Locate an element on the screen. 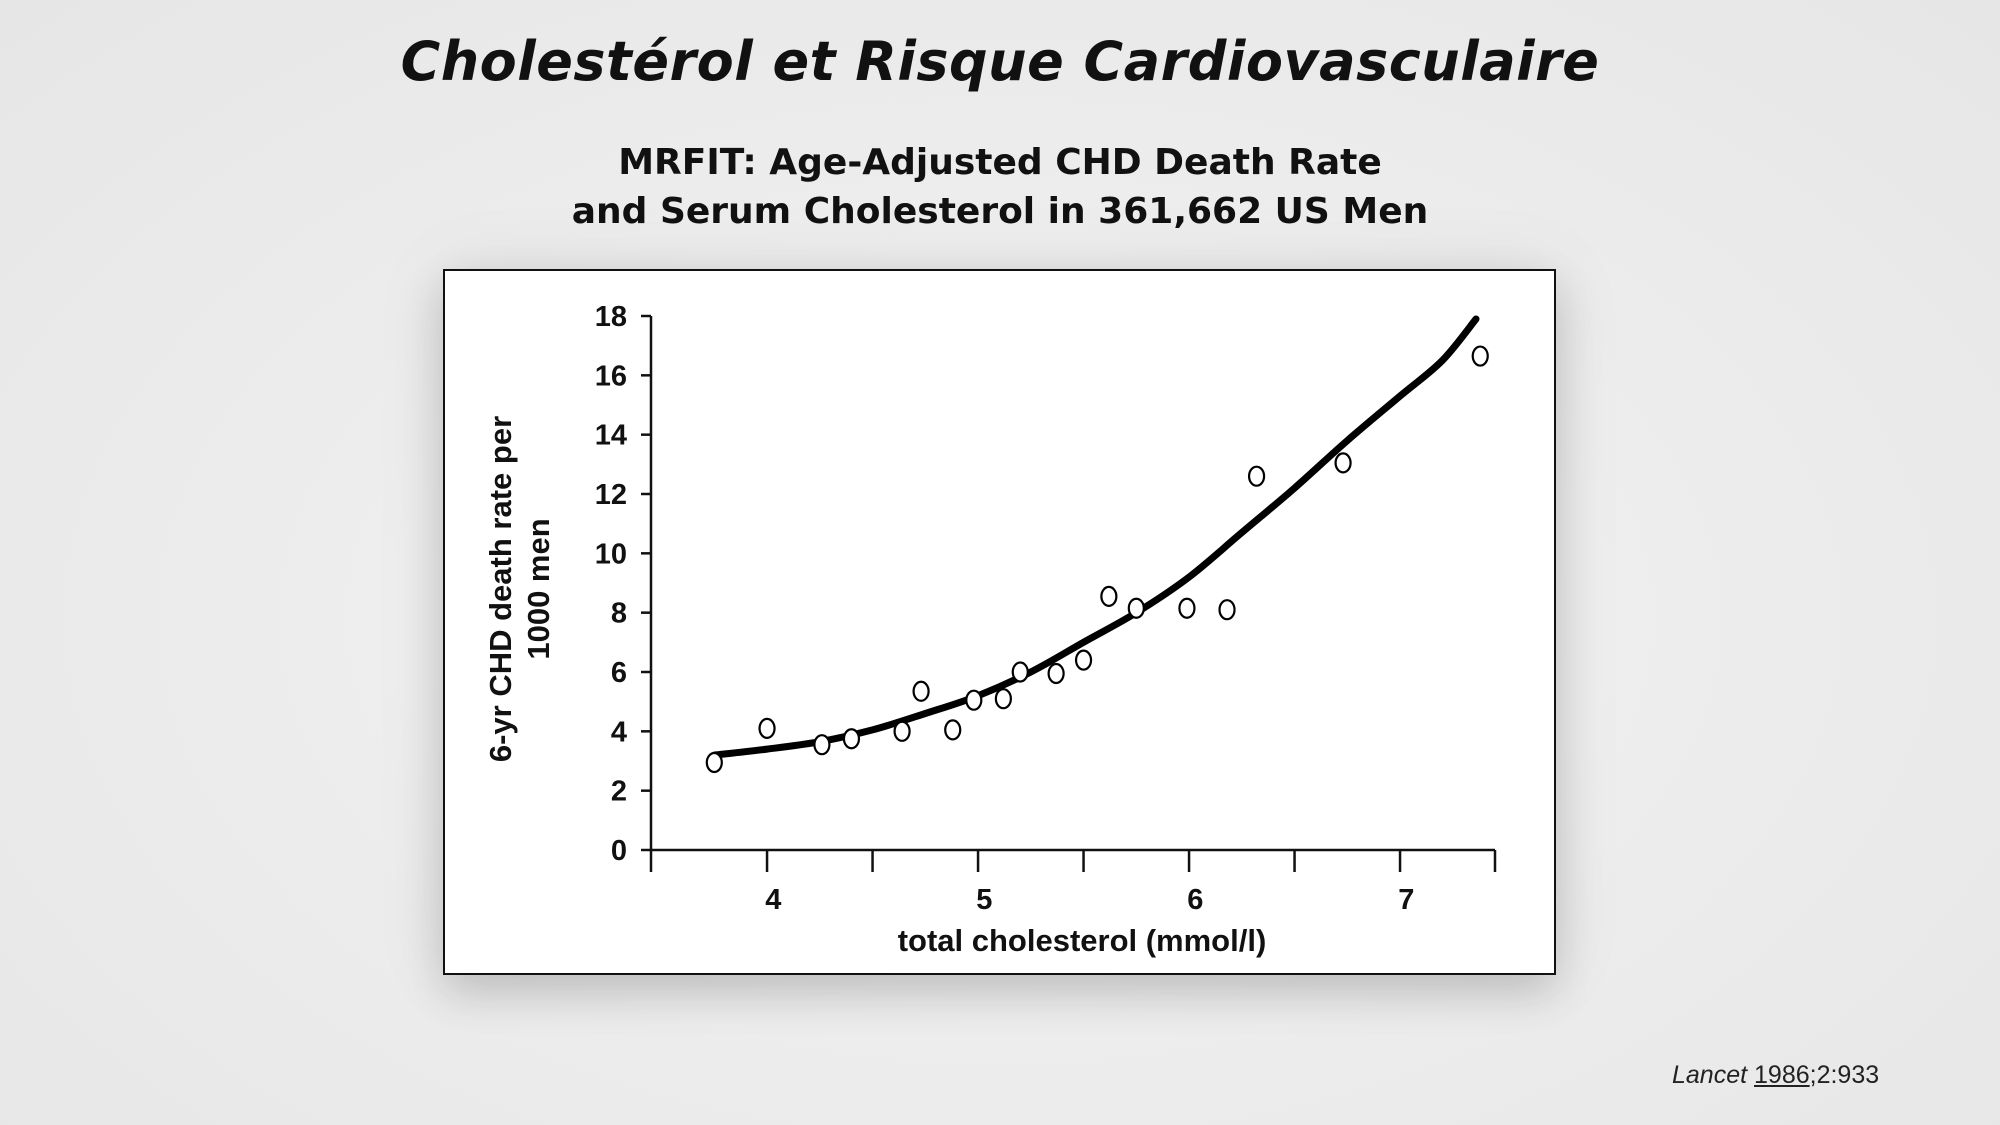  x-tick-label: 4 is located at coordinates (773, 900).